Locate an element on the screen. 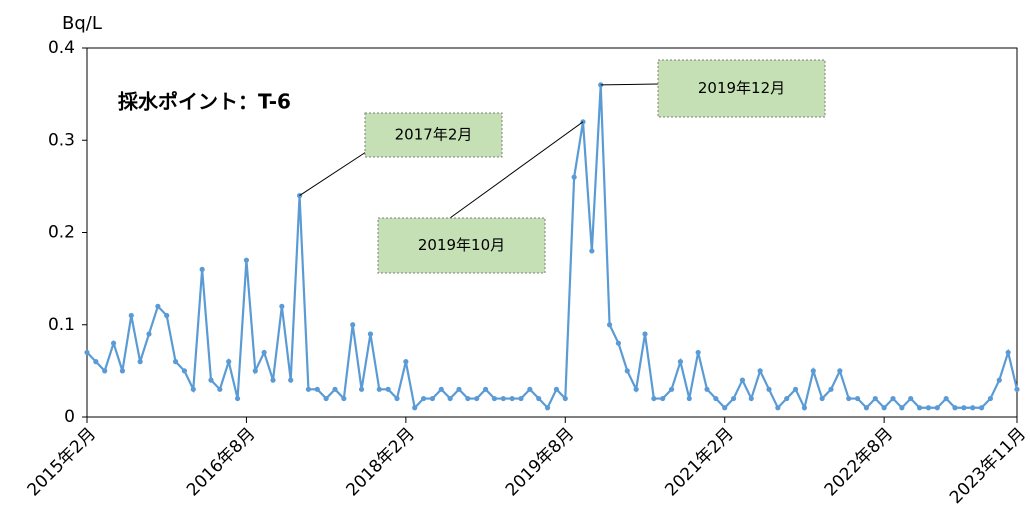 The width and height of the screenshot is (1030, 527). x-tick-label: 2016年8月 is located at coordinates (221, 462).